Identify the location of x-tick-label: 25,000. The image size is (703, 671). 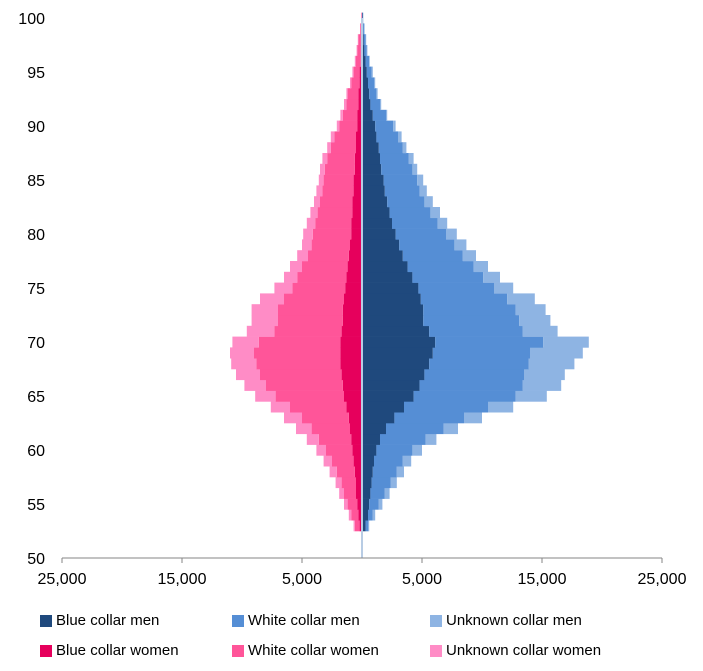
(662, 579).